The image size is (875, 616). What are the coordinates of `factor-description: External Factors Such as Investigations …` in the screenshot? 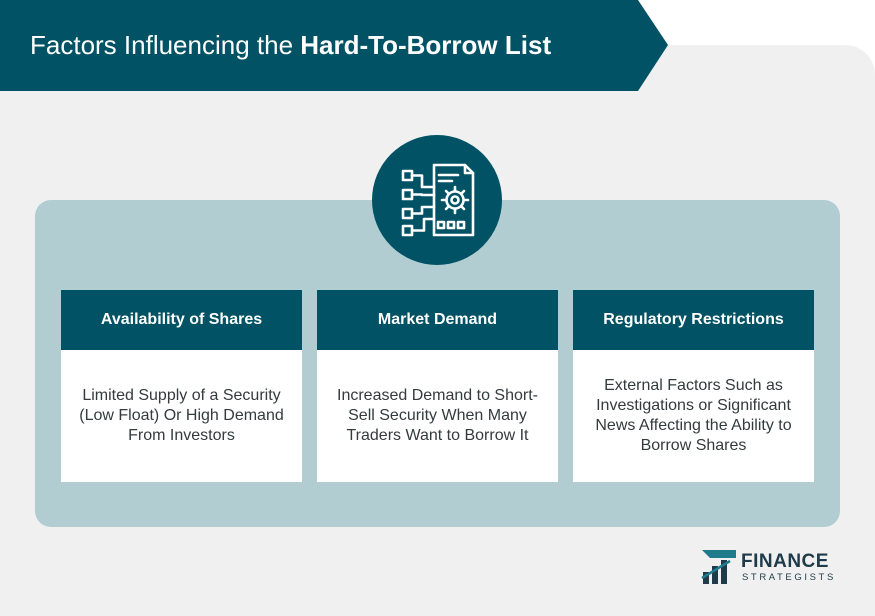 It's located at (693, 416).